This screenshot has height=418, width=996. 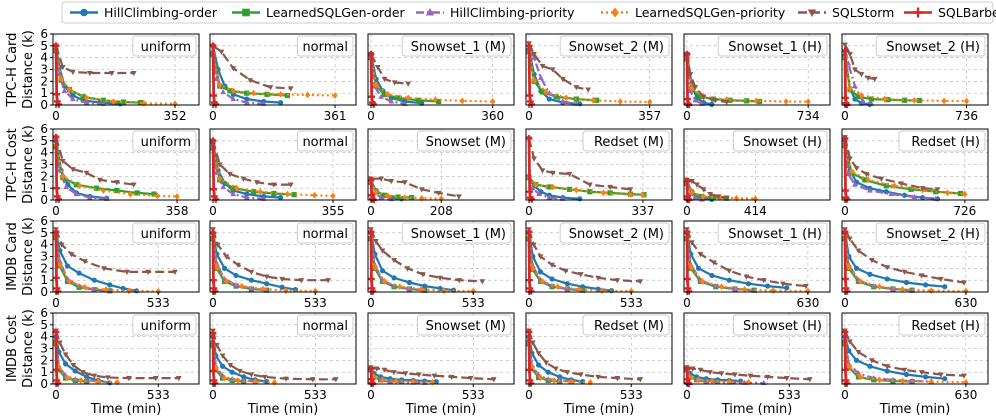 I want to click on y-tick-label: 2, so click(x=44, y=176).